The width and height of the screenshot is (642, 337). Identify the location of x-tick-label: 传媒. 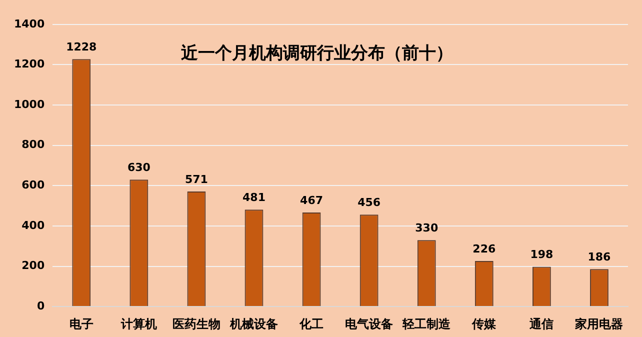
(484, 323).